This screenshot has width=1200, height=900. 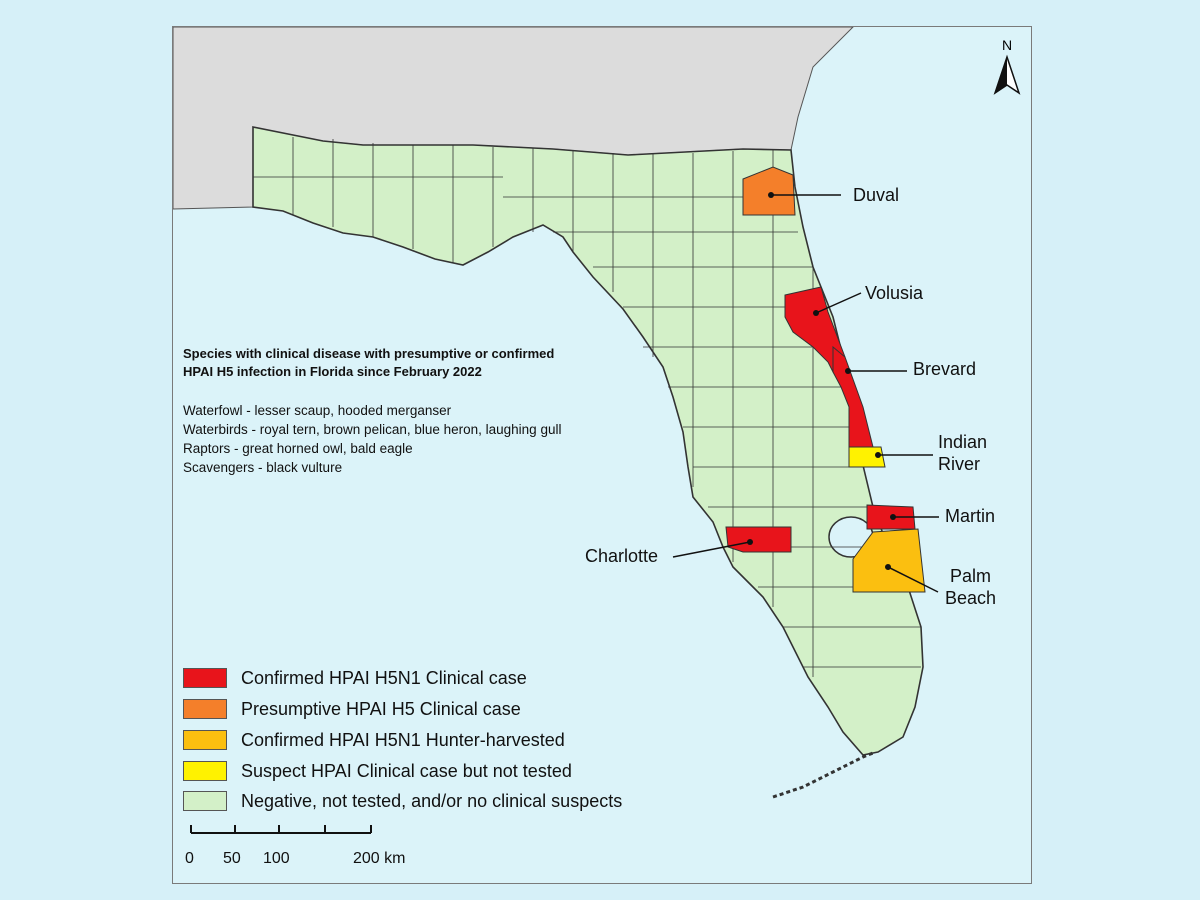 I want to click on legend-label: Confirmed HPAI H5N1 Hunter-harvested, so click(x=403, y=739).